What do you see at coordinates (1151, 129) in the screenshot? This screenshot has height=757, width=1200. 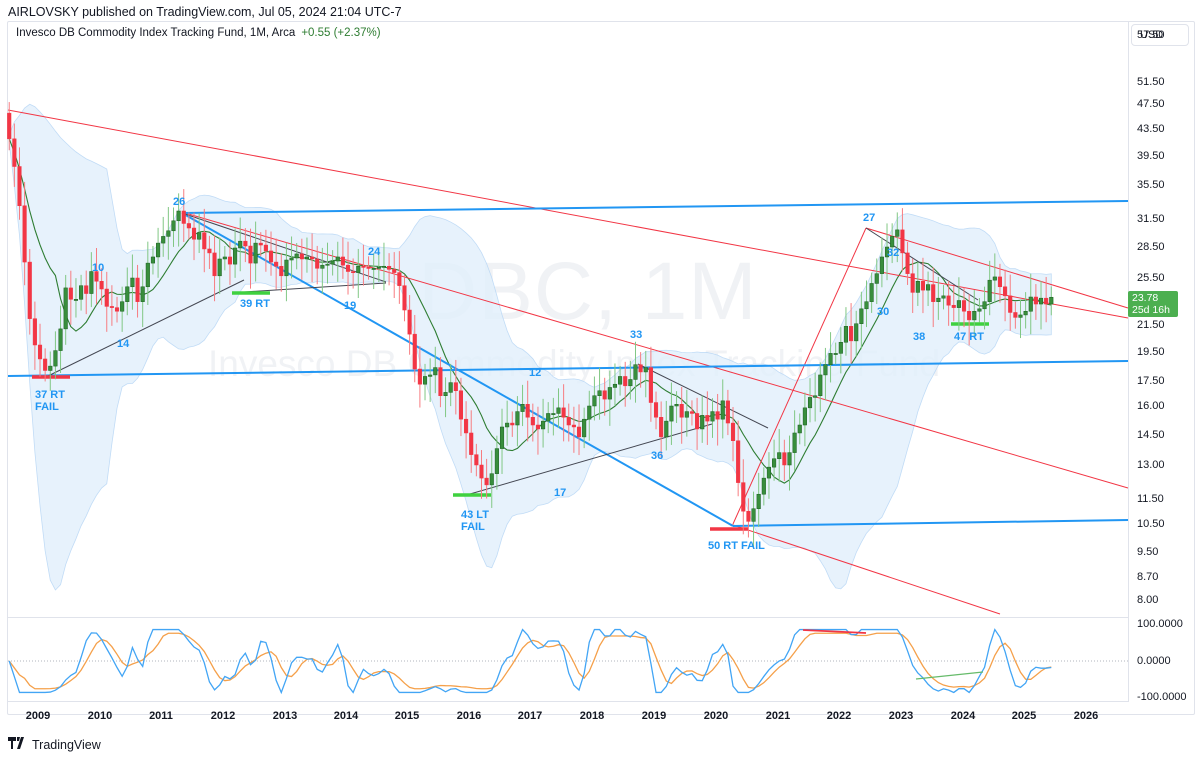 I see `price-tick: 43.50` at bounding box center [1151, 129].